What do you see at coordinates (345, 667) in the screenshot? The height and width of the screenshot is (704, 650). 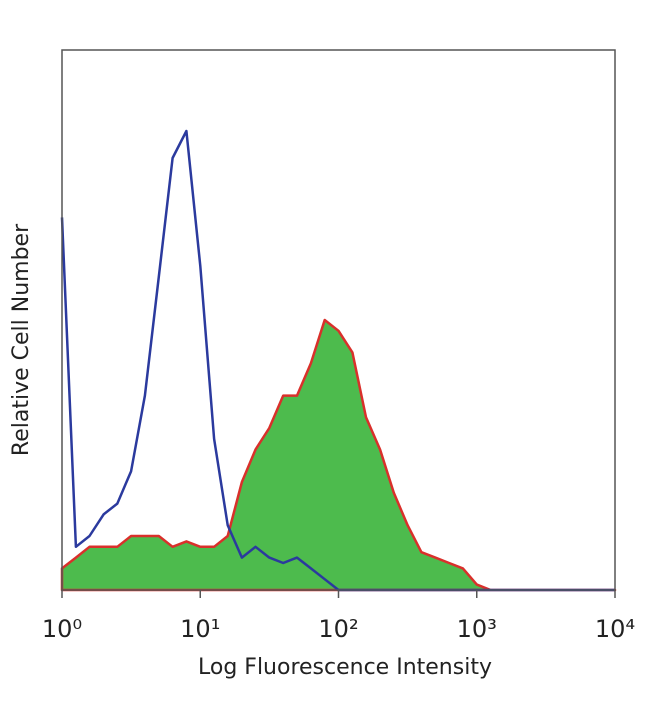 I see `x-axis-label: Log Fluorescence Intensity` at bounding box center [345, 667].